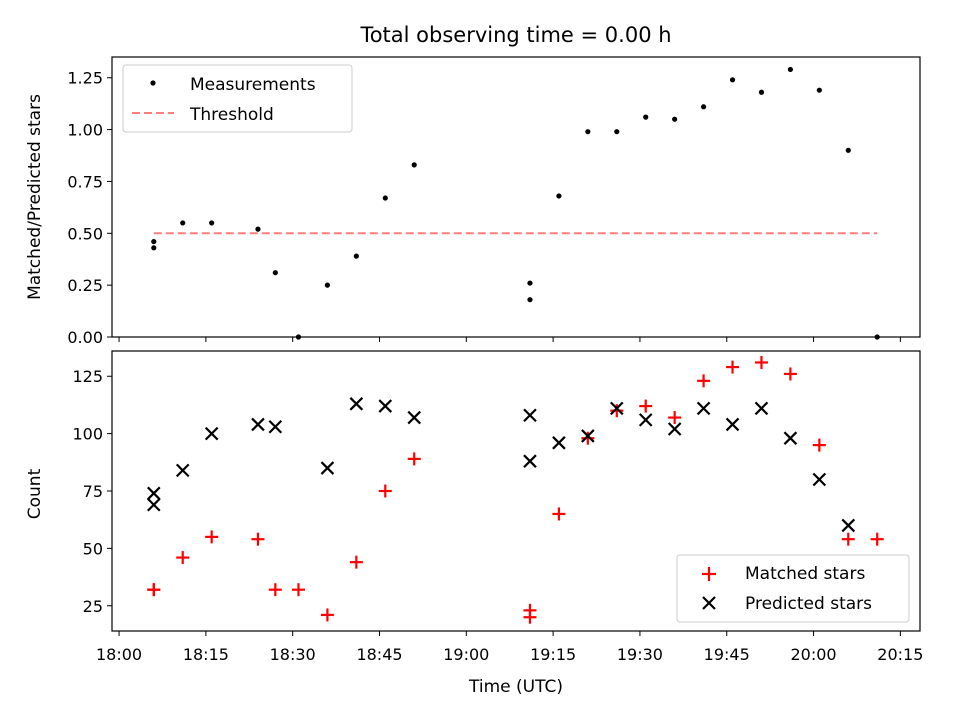 The width and height of the screenshot is (960, 720). Describe the element at coordinates (727, 654) in the screenshot. I see `x-tick-label: 19:45` at that location.